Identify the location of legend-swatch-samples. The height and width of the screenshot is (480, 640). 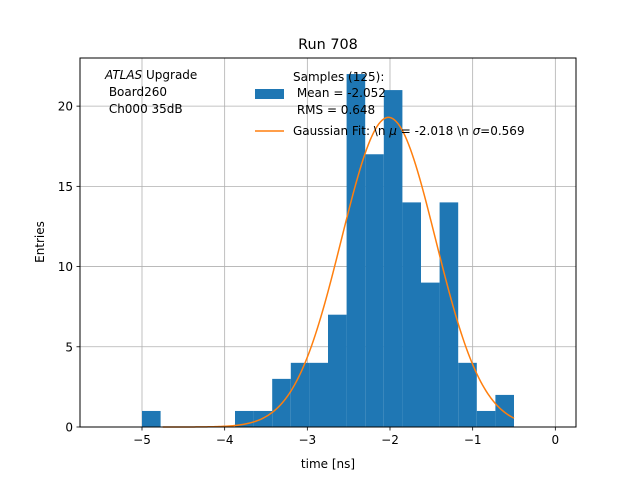
(269, 94).